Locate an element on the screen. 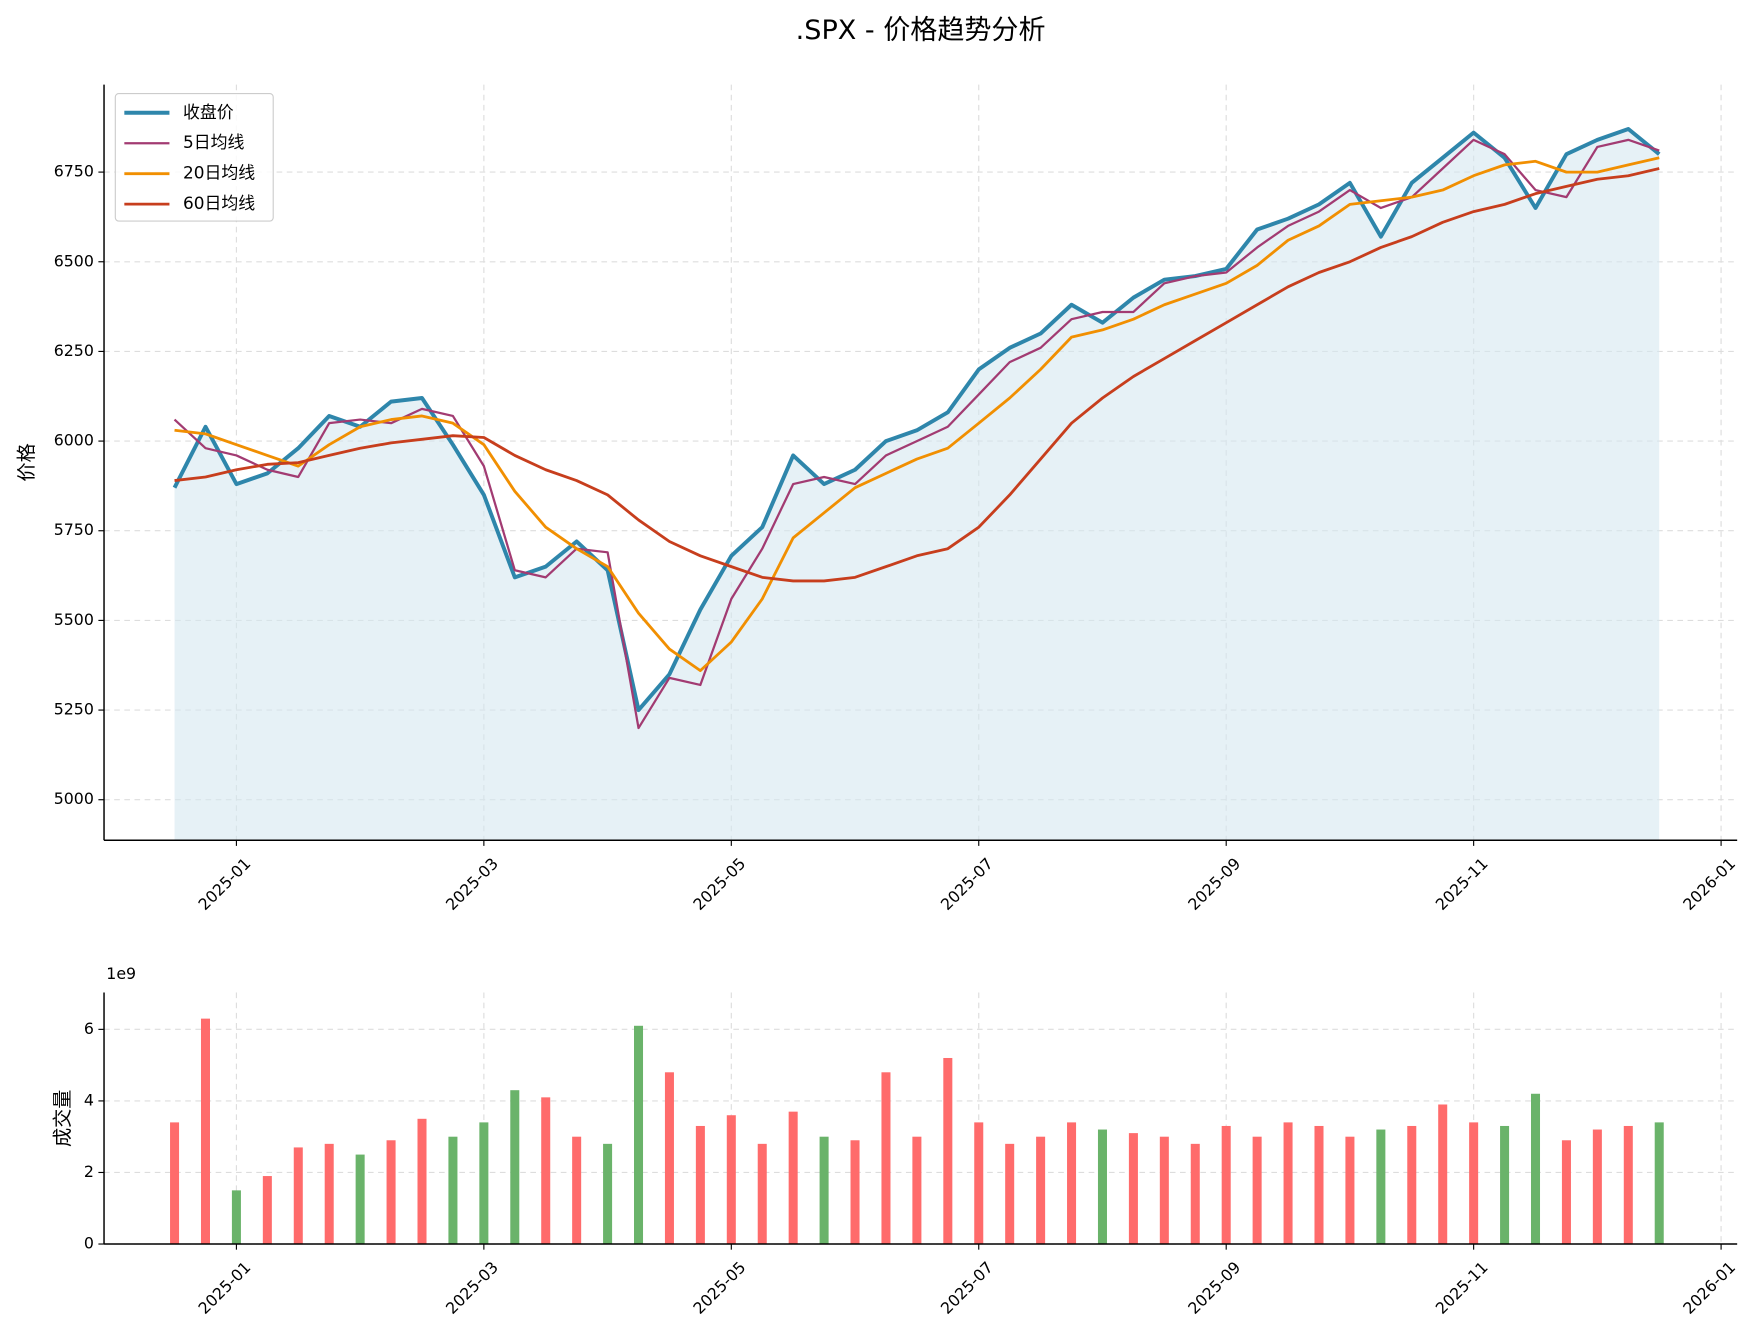  offset-label: 1e9 is located at coordinates (121, 973).